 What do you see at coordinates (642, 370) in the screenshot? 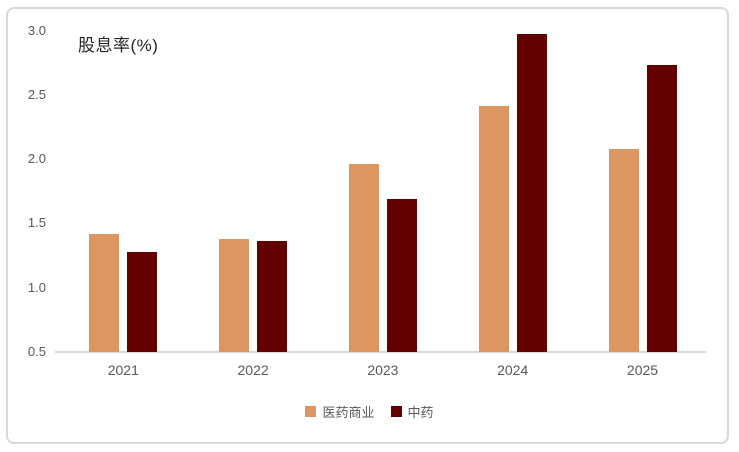
I see `x-axis-category-label: 2025` at bounding box center [642, 370].